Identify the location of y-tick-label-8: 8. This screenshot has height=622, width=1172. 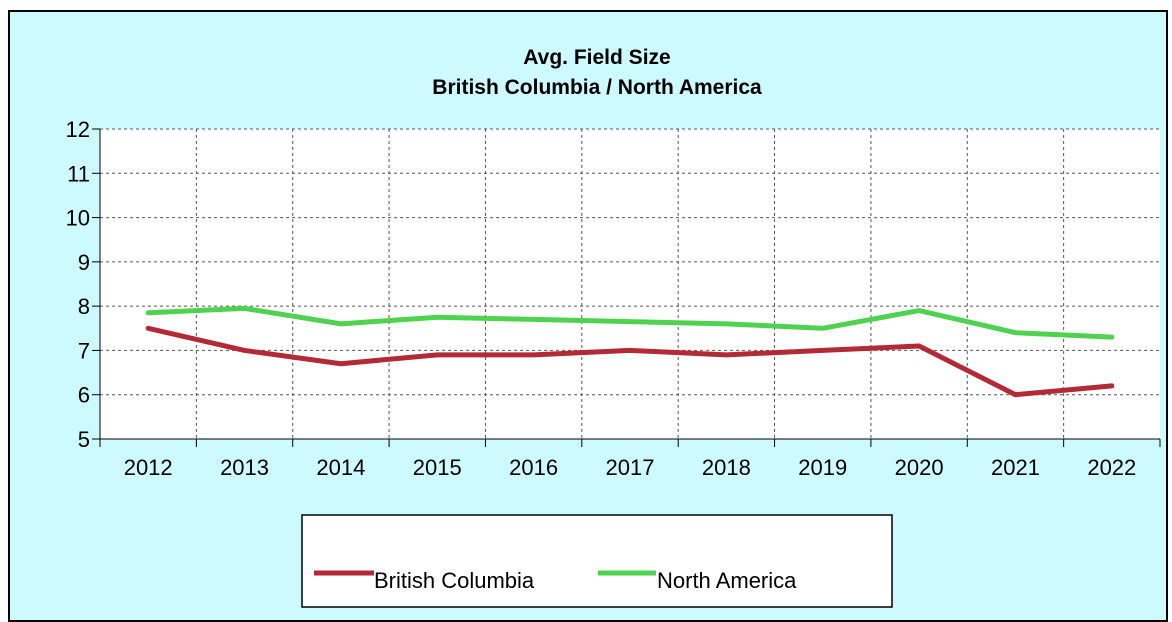
(84, 306).